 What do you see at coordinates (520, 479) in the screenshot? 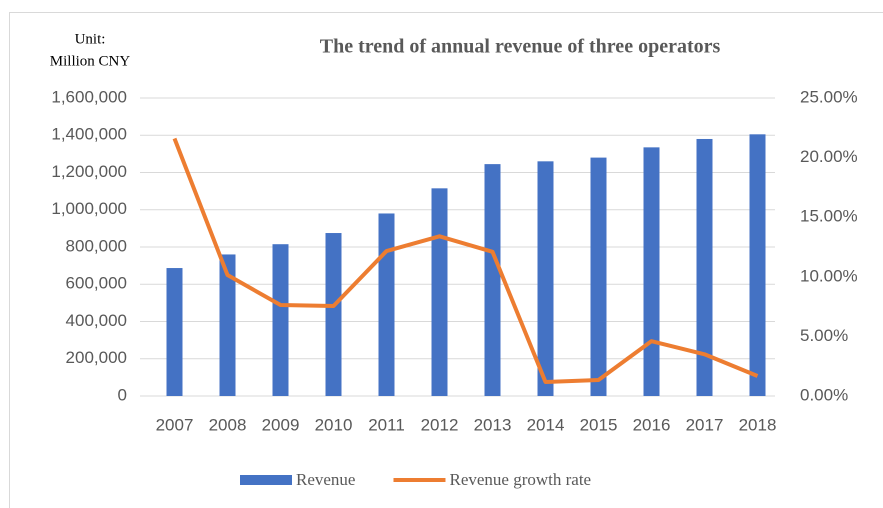
I see `legend-label: Revenue growth rate` at bounding box center [520, 479].